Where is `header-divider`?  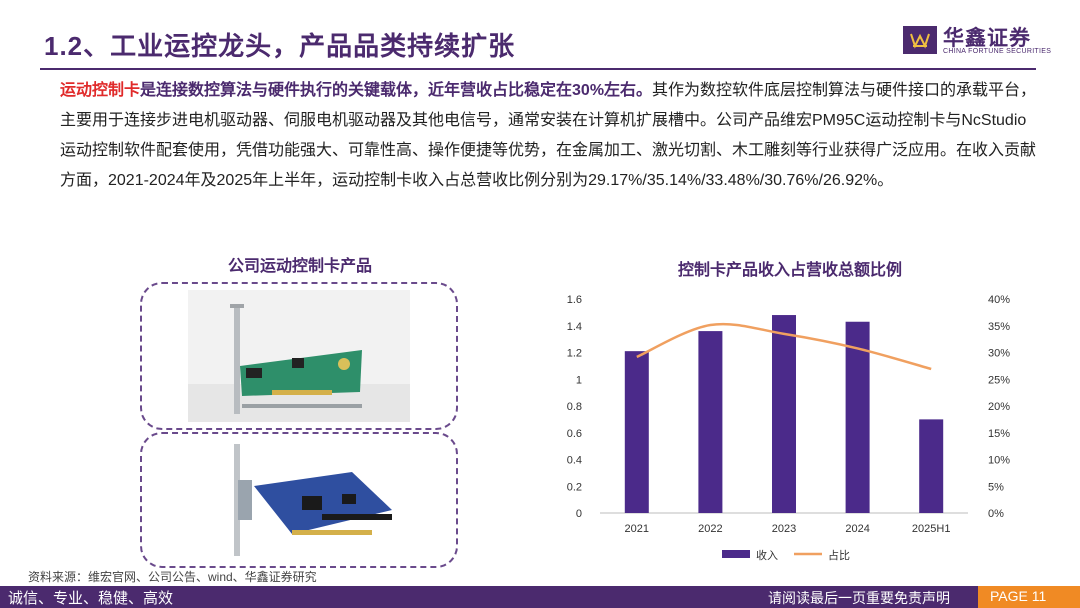
header-divider is located at coordinates (538, 69).